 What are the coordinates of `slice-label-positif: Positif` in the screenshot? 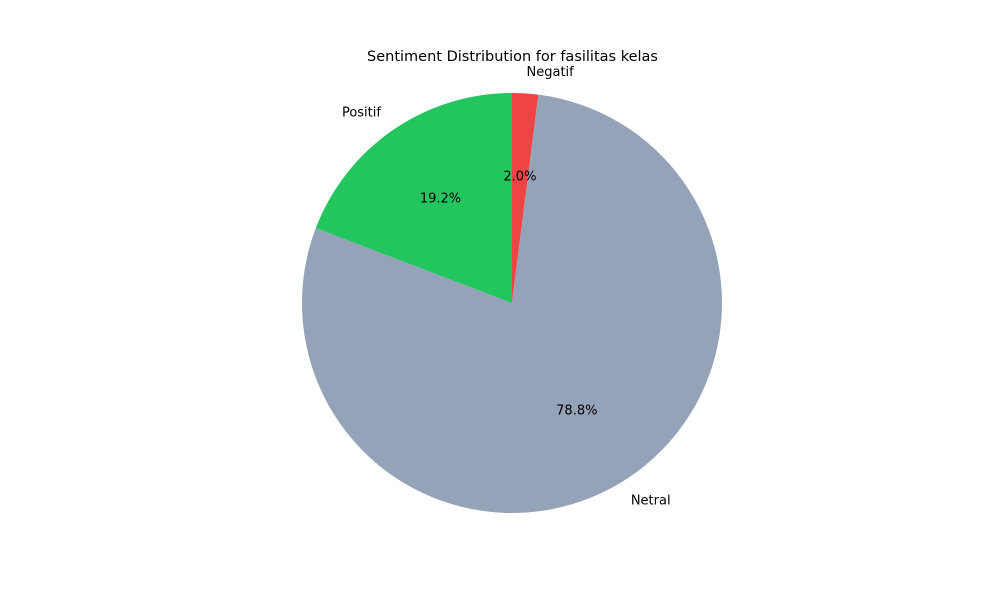 It's located at (361, 112).